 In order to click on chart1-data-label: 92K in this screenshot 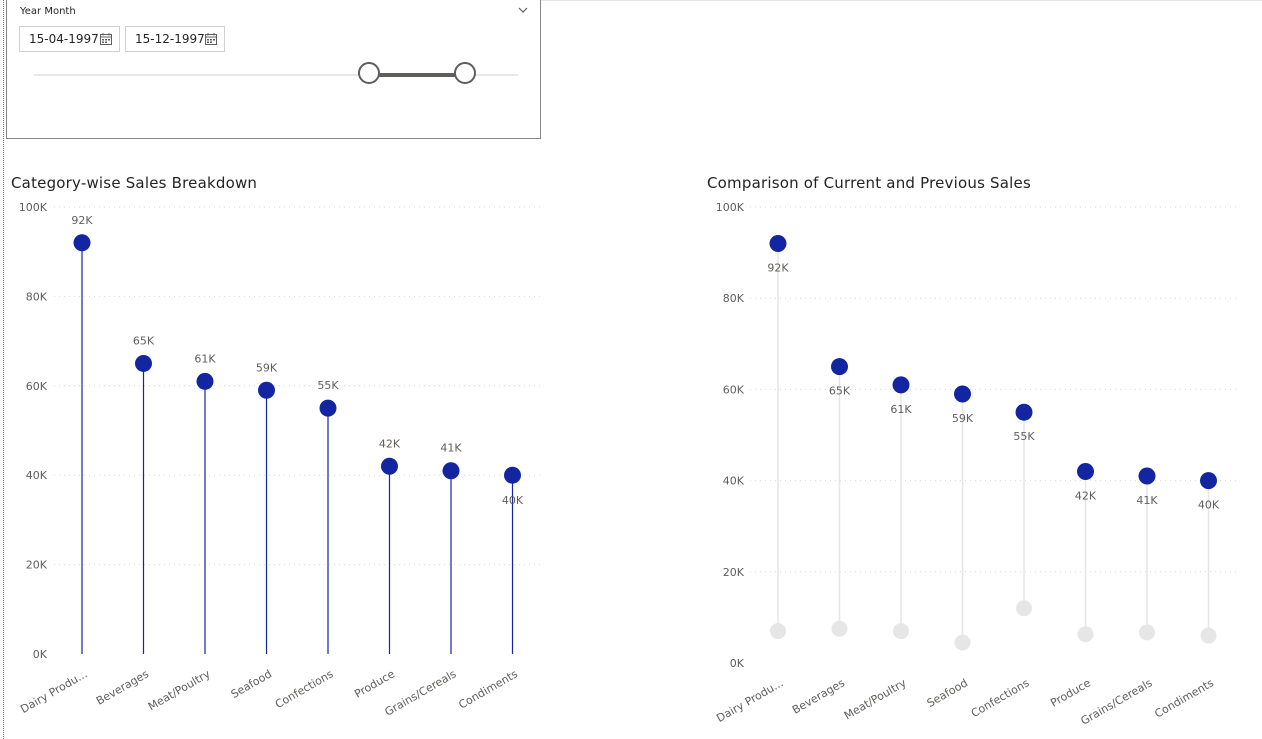, I will do `click(82, 220)`.